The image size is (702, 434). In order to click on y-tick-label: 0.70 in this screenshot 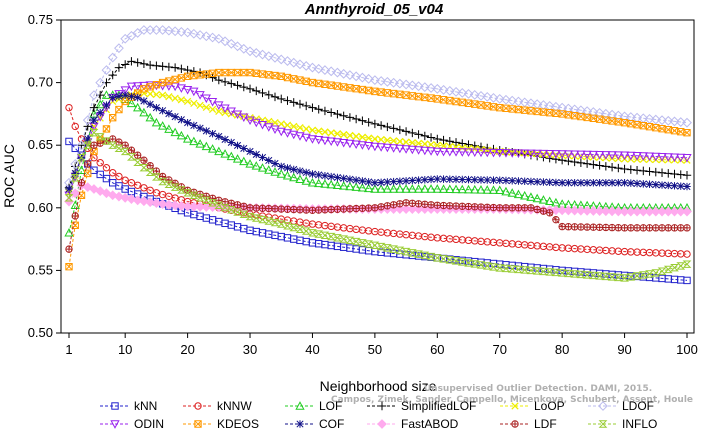, I will do `click(40, 82)`.